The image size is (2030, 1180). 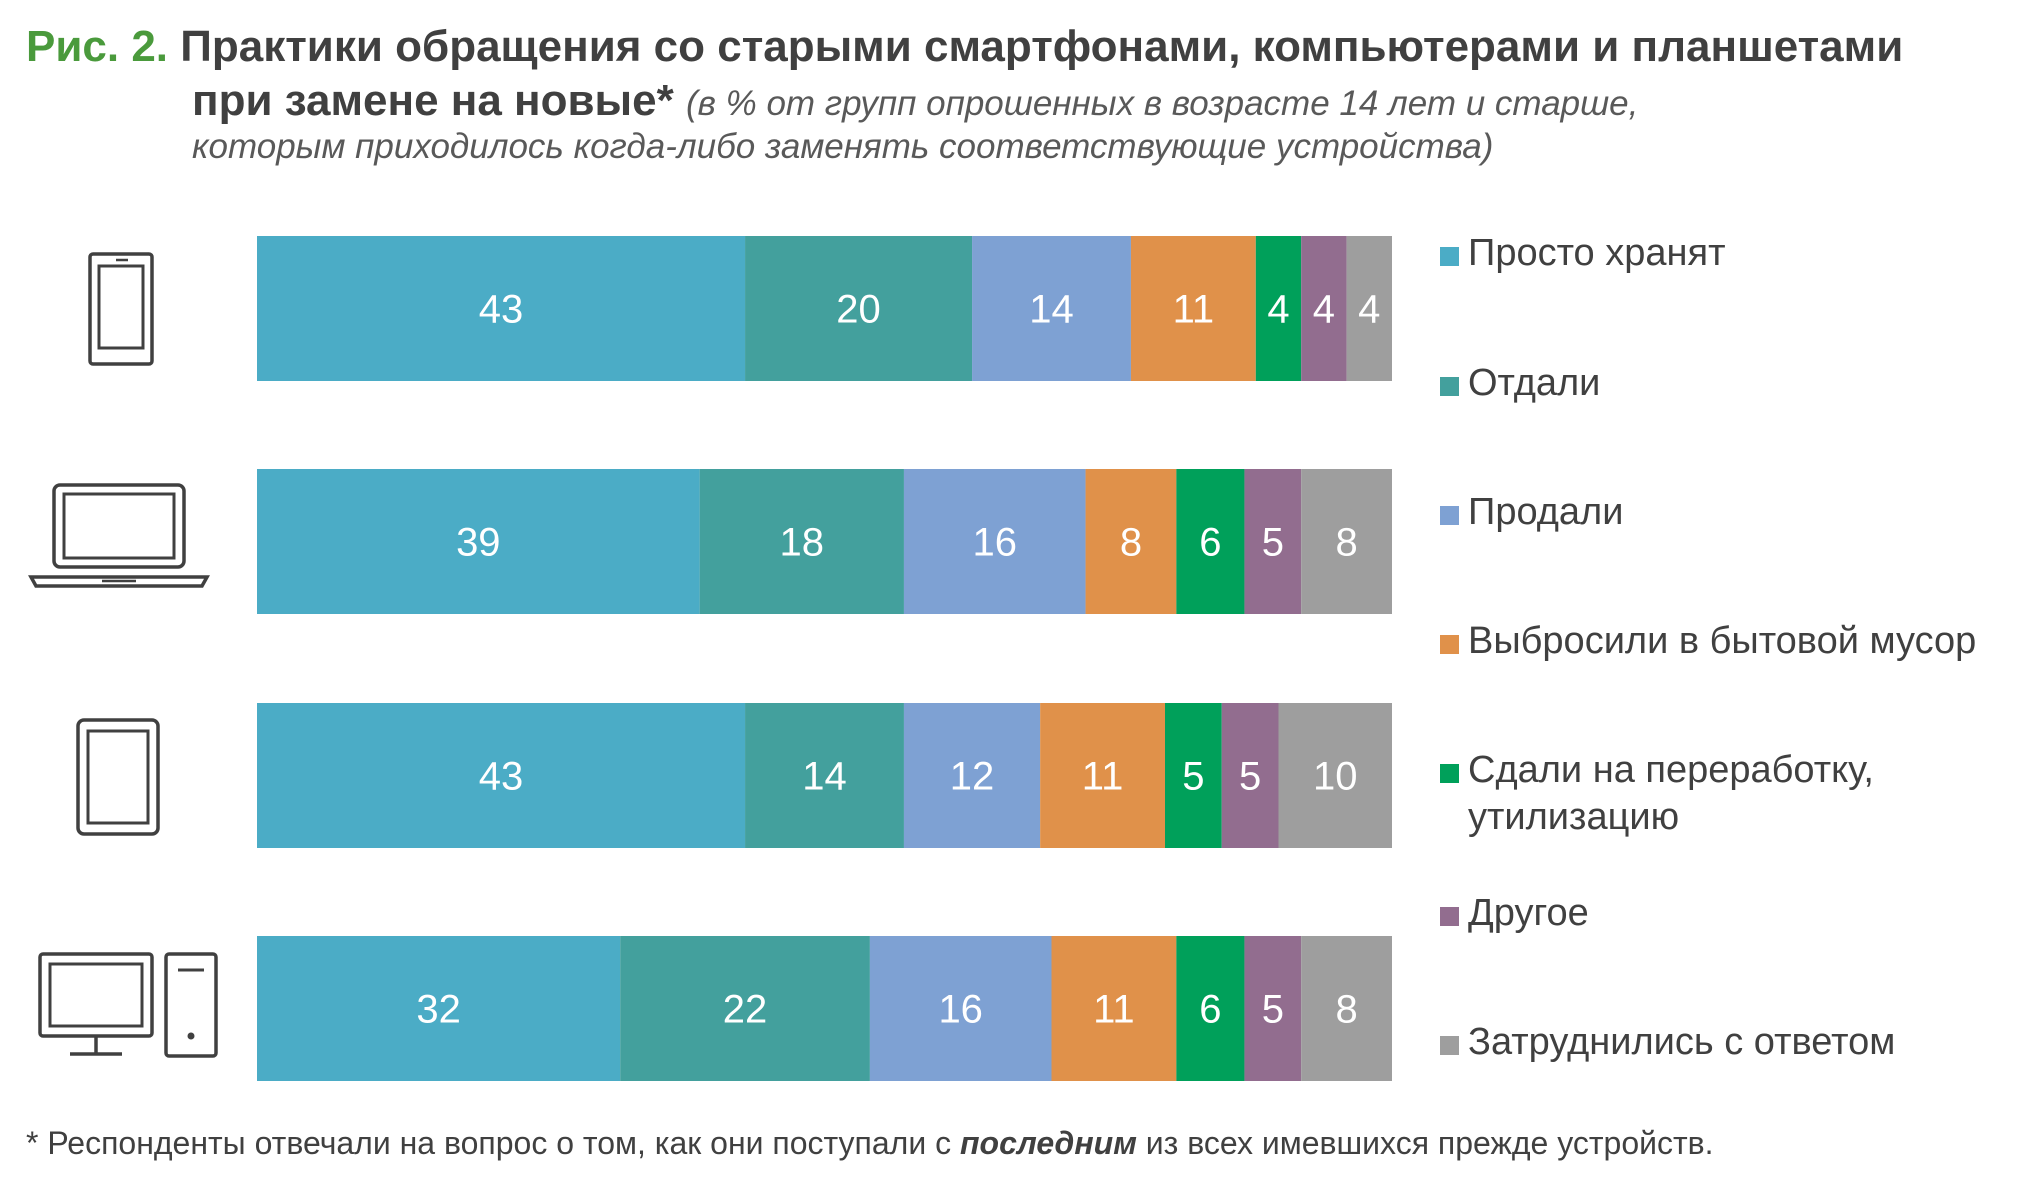 I want to click on bar-value-label: 39, so click(x=478, y=543).